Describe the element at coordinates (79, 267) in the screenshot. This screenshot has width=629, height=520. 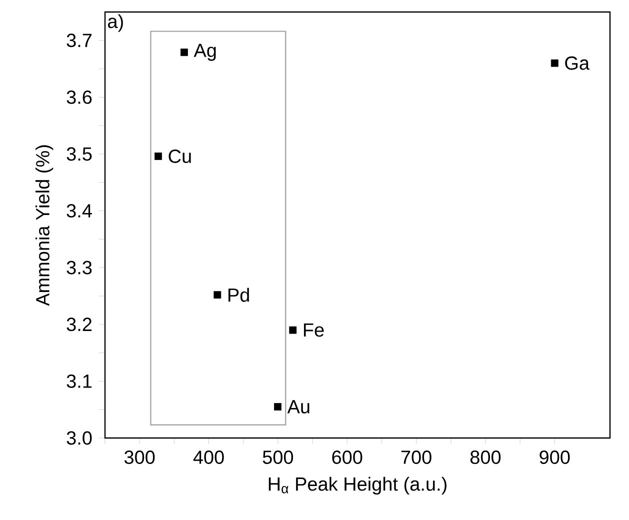
I see `y-tick-label: 3.3` at that location.